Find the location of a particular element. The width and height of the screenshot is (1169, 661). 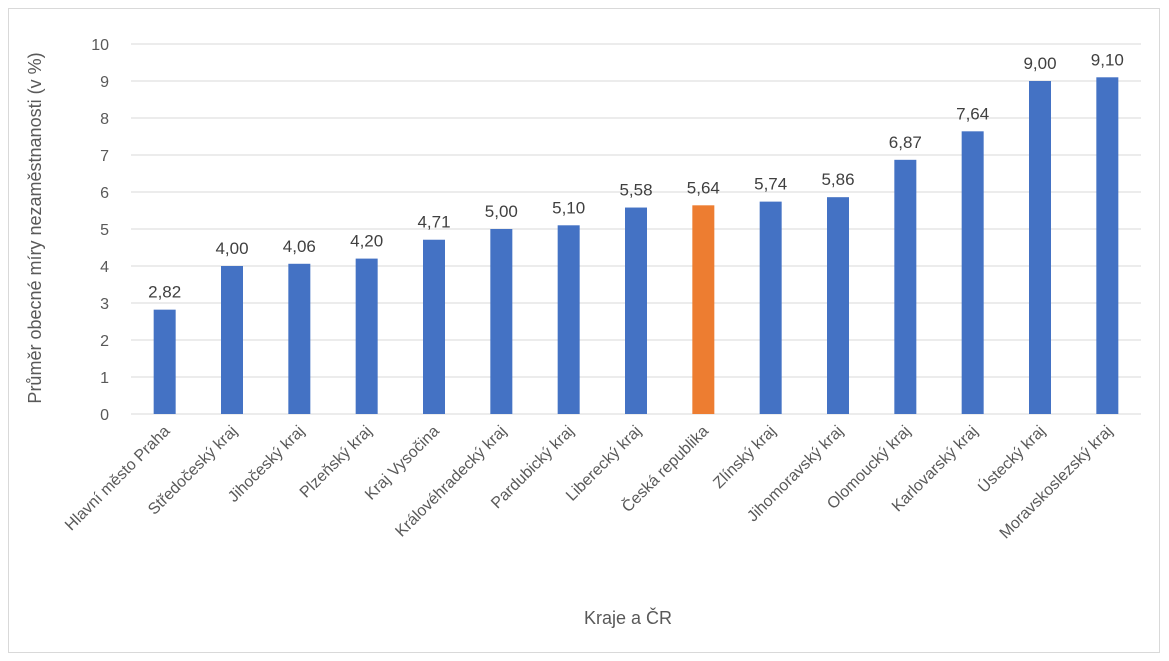

y-tick-label: 7 is located at coordinates (104, 156).